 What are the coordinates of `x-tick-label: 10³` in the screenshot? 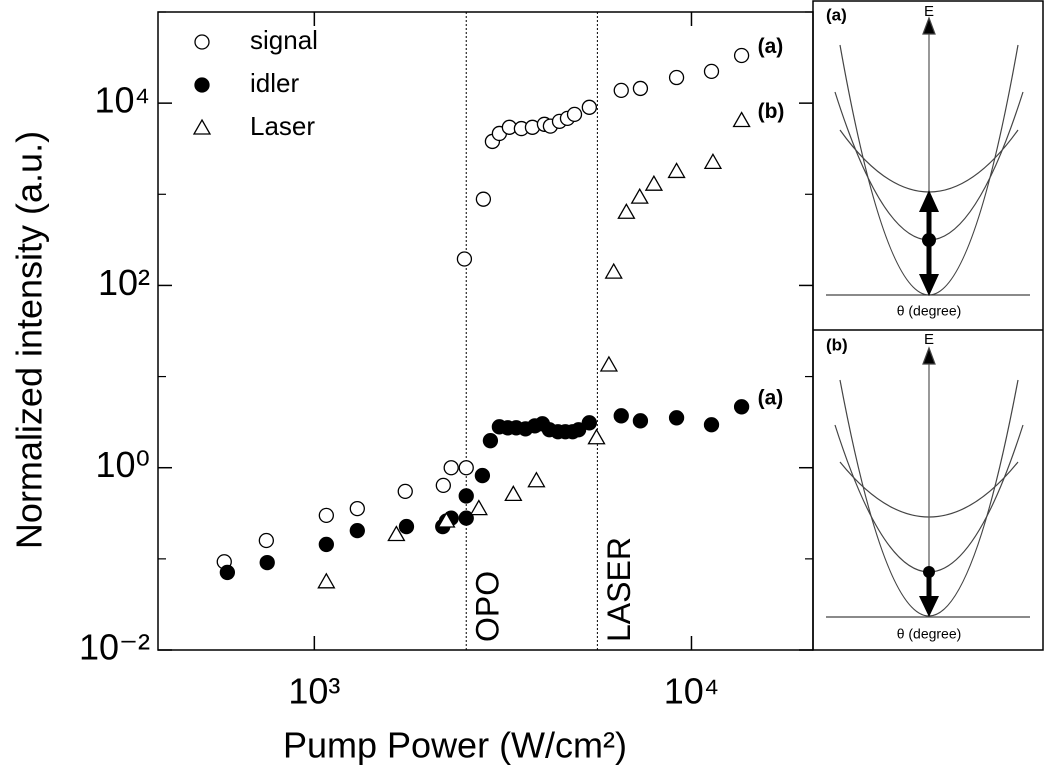 It's located at (314, 691).